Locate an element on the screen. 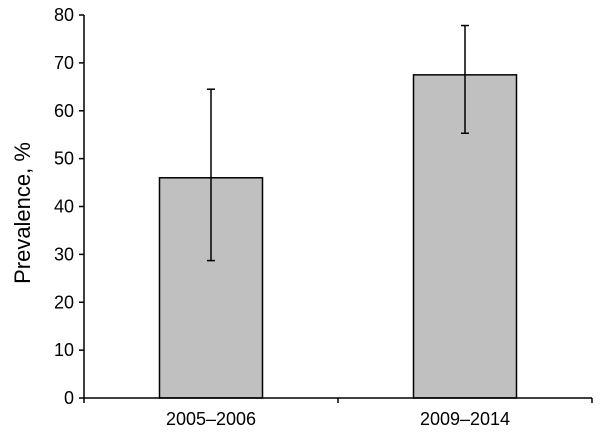 The image size is (600, 439). y-ticks-group: 0 10 20 30 40 50 60 70 80 is located at coordinates (69, 206).